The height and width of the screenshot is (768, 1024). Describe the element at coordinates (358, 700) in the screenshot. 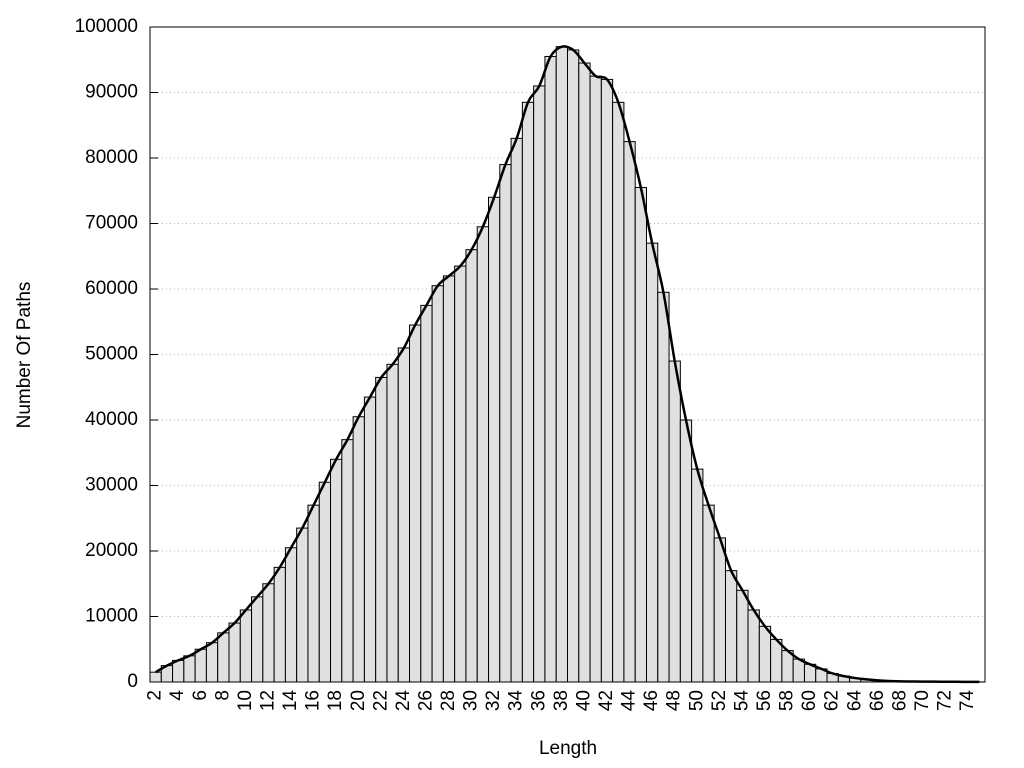

I see `x-tick-label: 20` at that location.